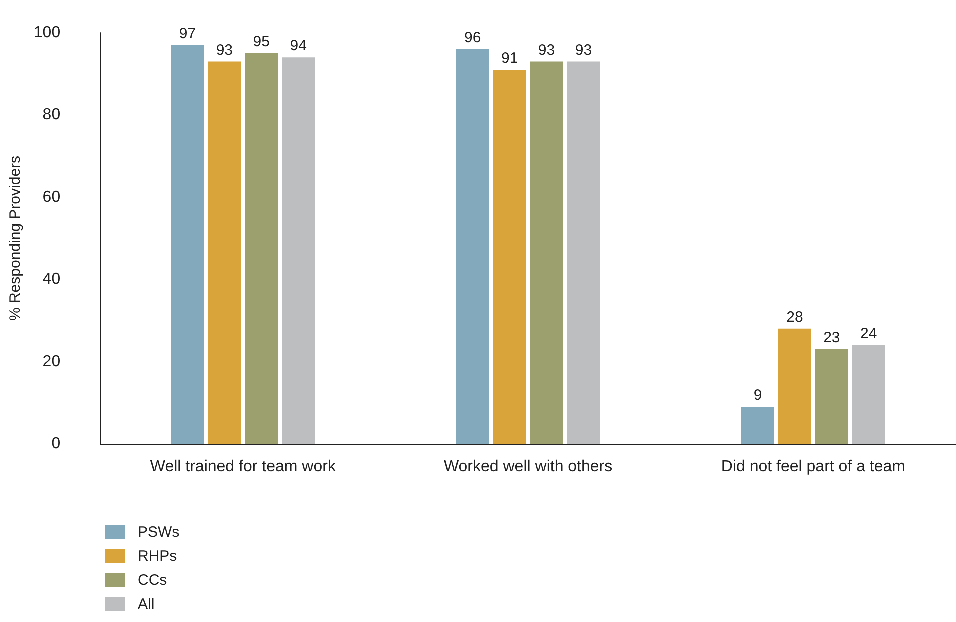 This screenshot has width=956, height=622. Describe the element at coordinates (56, 444) in the screenshot. I see `y-tick-label: 0` at that location.